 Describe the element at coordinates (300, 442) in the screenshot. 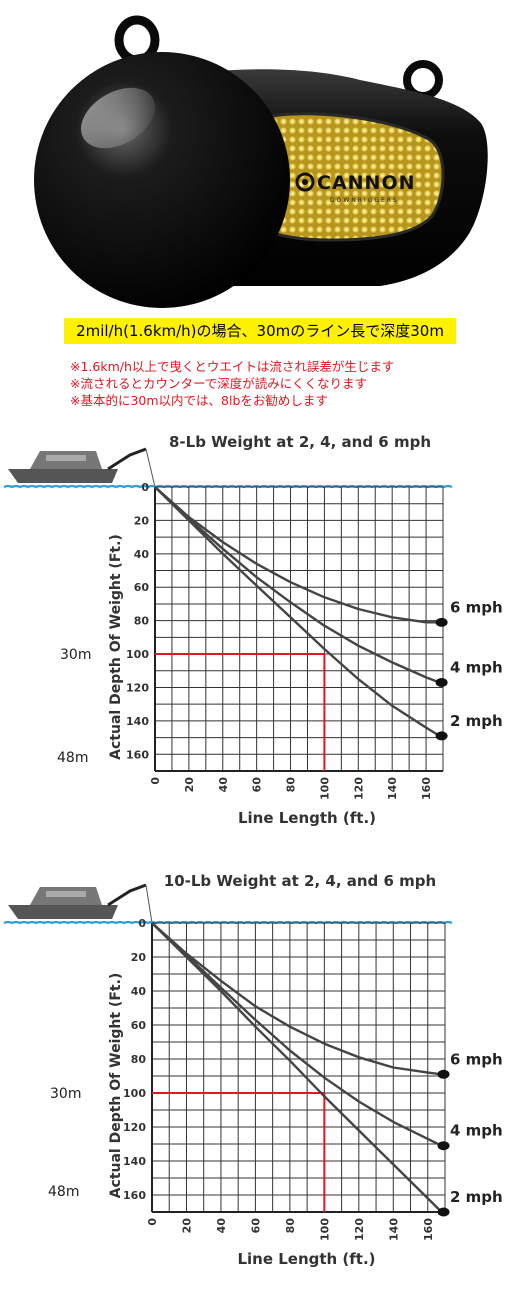

I see `chart-title: 8-Lb Weight at 2, 4, and 6 mph` at that location.